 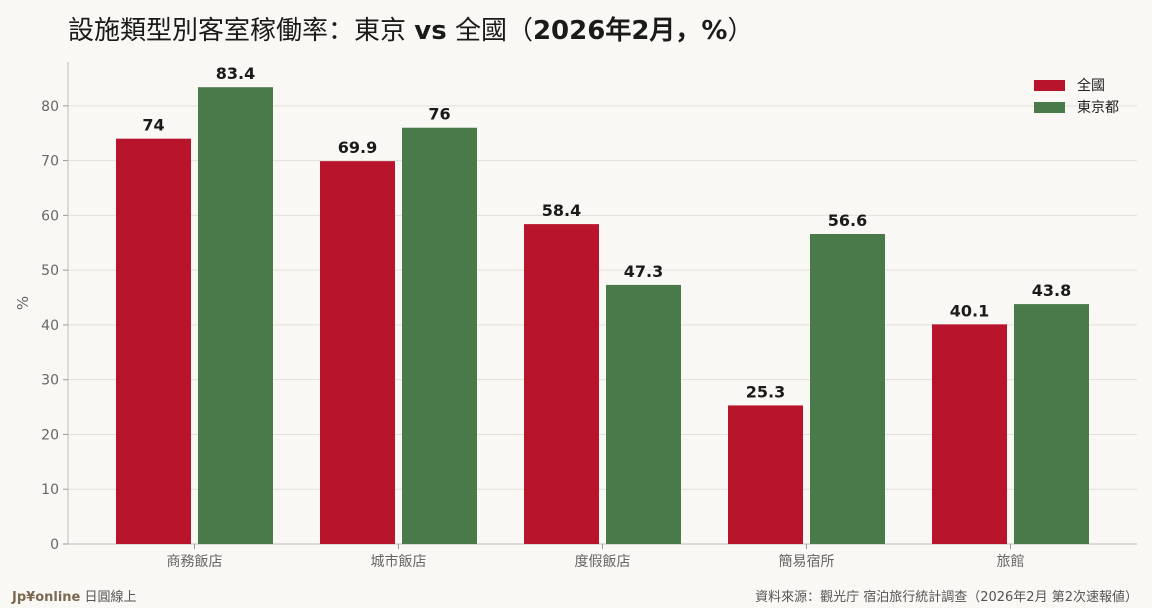 I want to click on y-tick-label: 80, so click(x=50, y=107).